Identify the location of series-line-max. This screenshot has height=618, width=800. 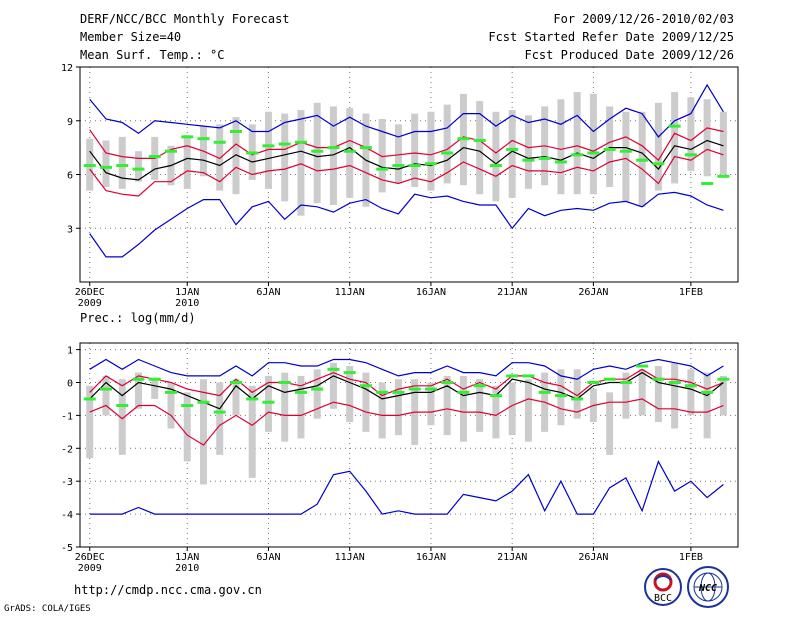
(406, 369).